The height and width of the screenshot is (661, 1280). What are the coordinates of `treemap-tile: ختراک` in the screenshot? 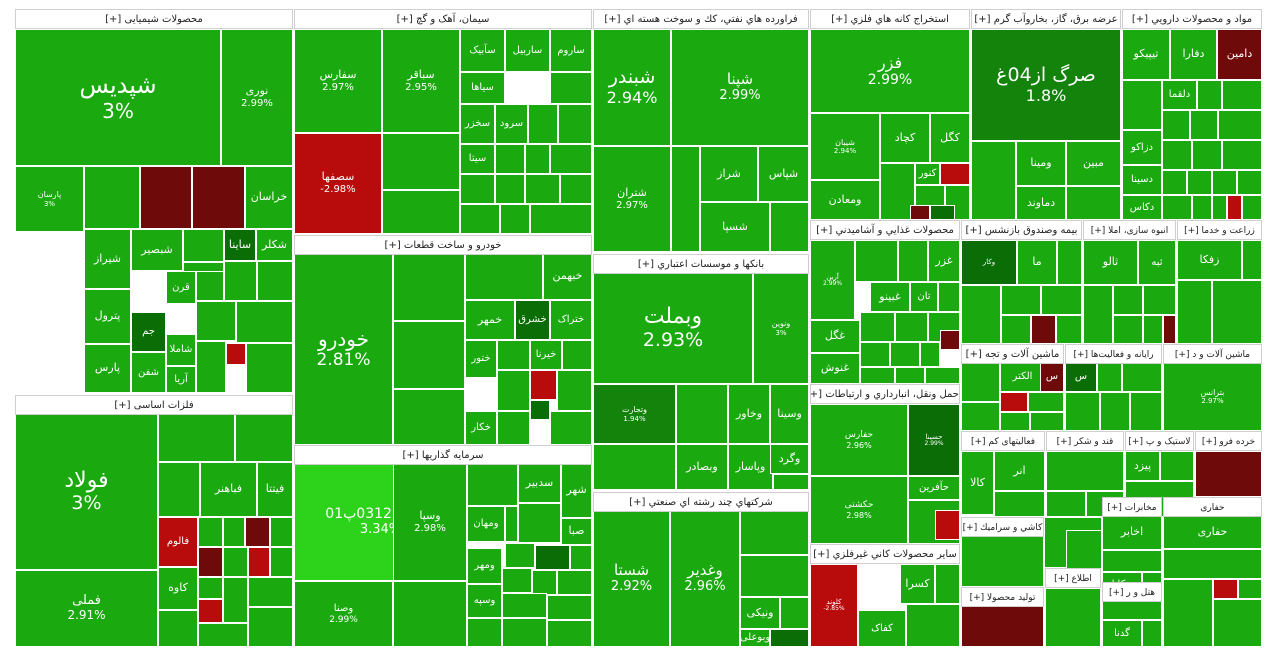 It's located at (571, 320).